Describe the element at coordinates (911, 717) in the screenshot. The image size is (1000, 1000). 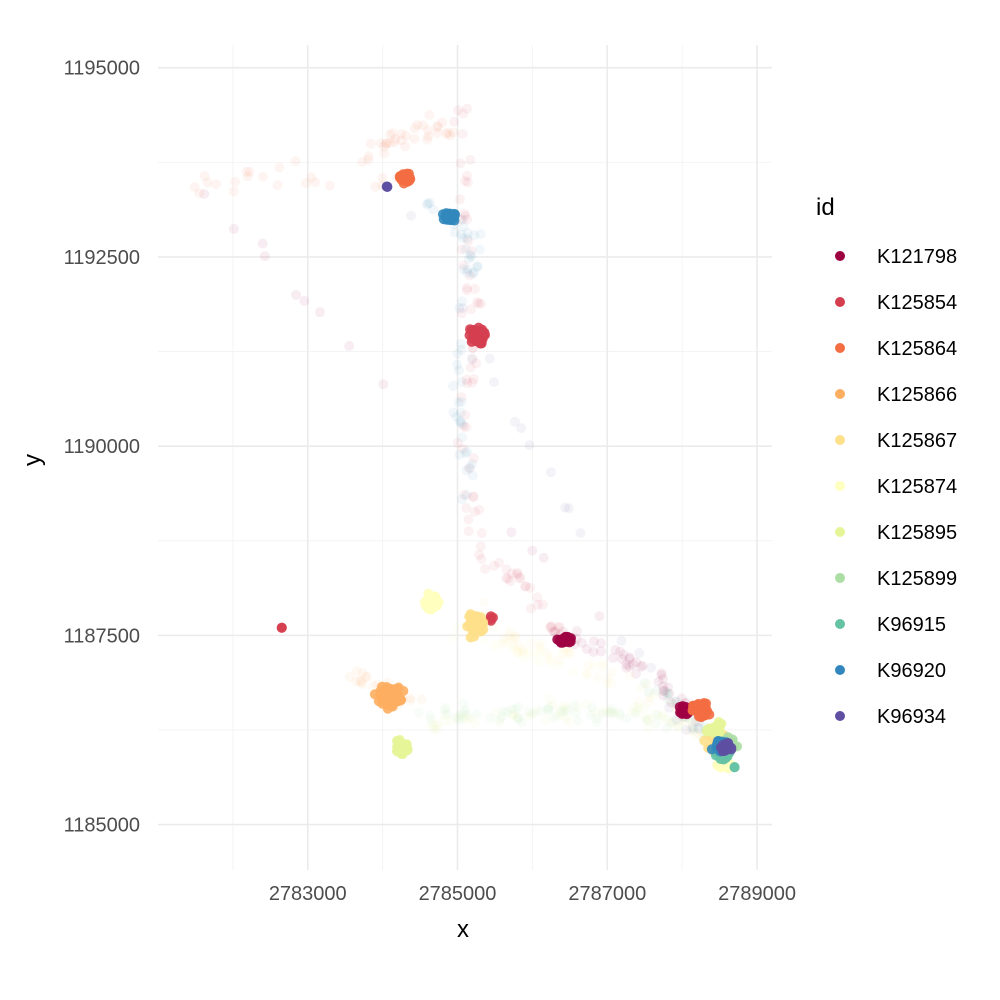
I see `legend-label: K96934` at that location.